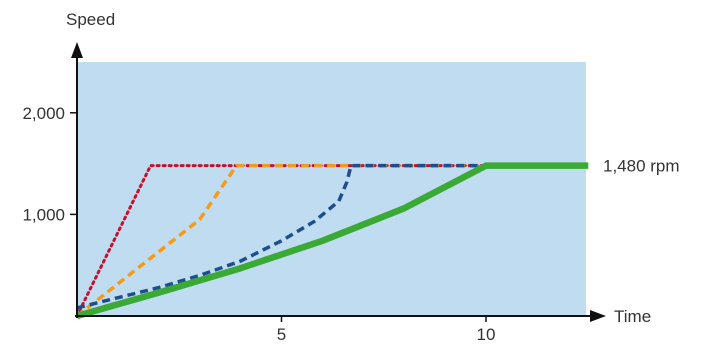  What do you see at coordinates (43, 113) in the screenshot?
I see `y-tick-label: 2,000` at bounding box center [43, 113].